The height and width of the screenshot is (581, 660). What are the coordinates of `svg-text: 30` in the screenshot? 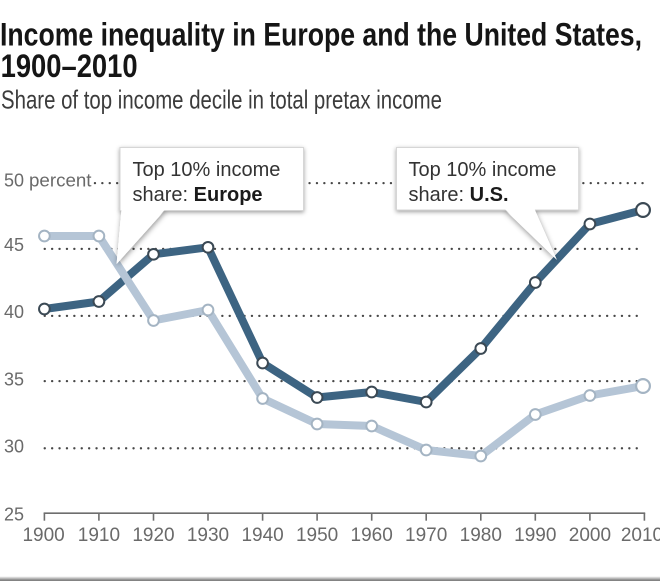 It's located at (14, 446).